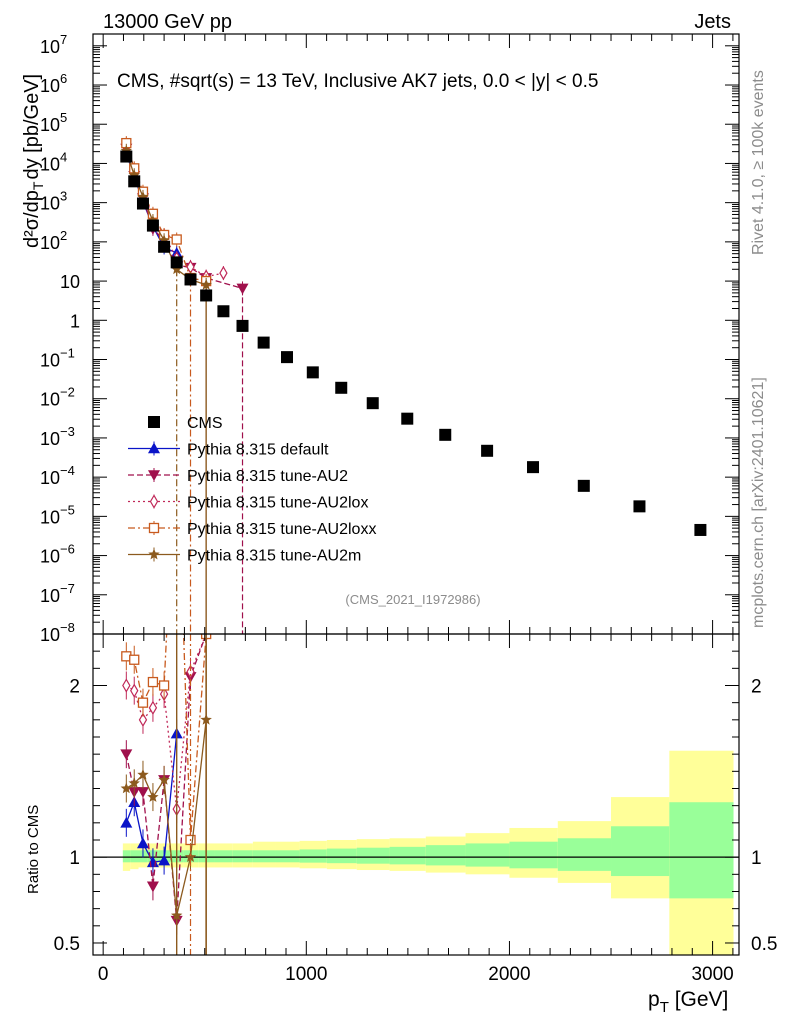  Describe the element at coordinates (167, 22) in the screenshot. I see `header-left: 13000 GeV pp` at that location.